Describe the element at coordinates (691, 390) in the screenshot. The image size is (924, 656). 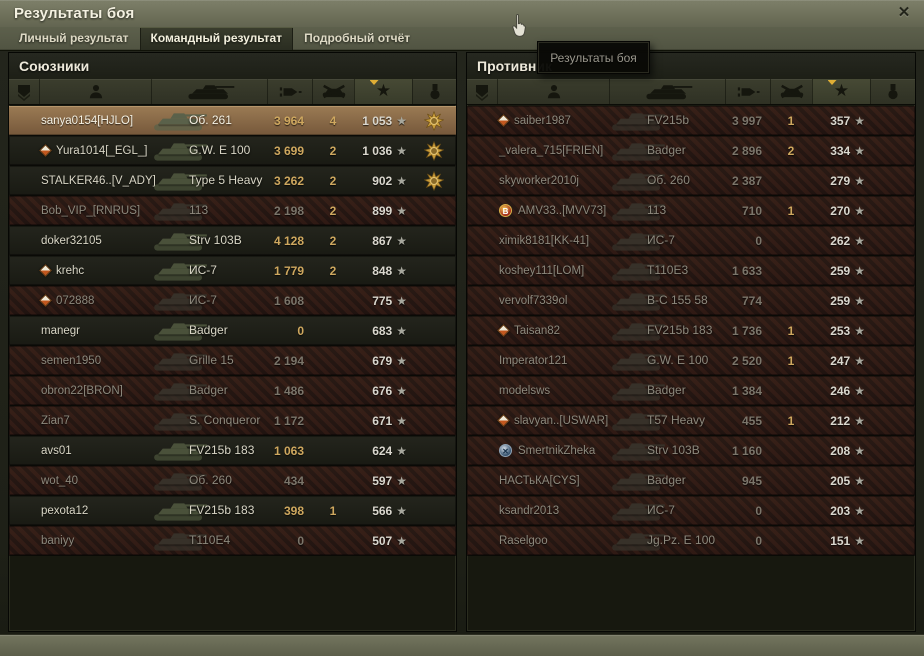
I see `player-row: modelsws Badger 1 384 246 ★` at that location.